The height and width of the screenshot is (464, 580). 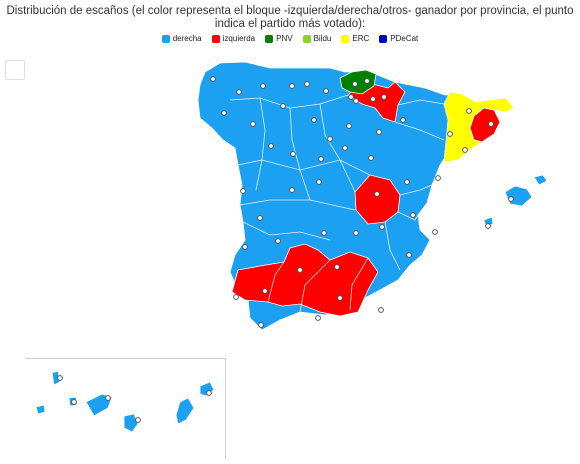 I want to click on canary-inset-frame, so click(x=125, y=408).